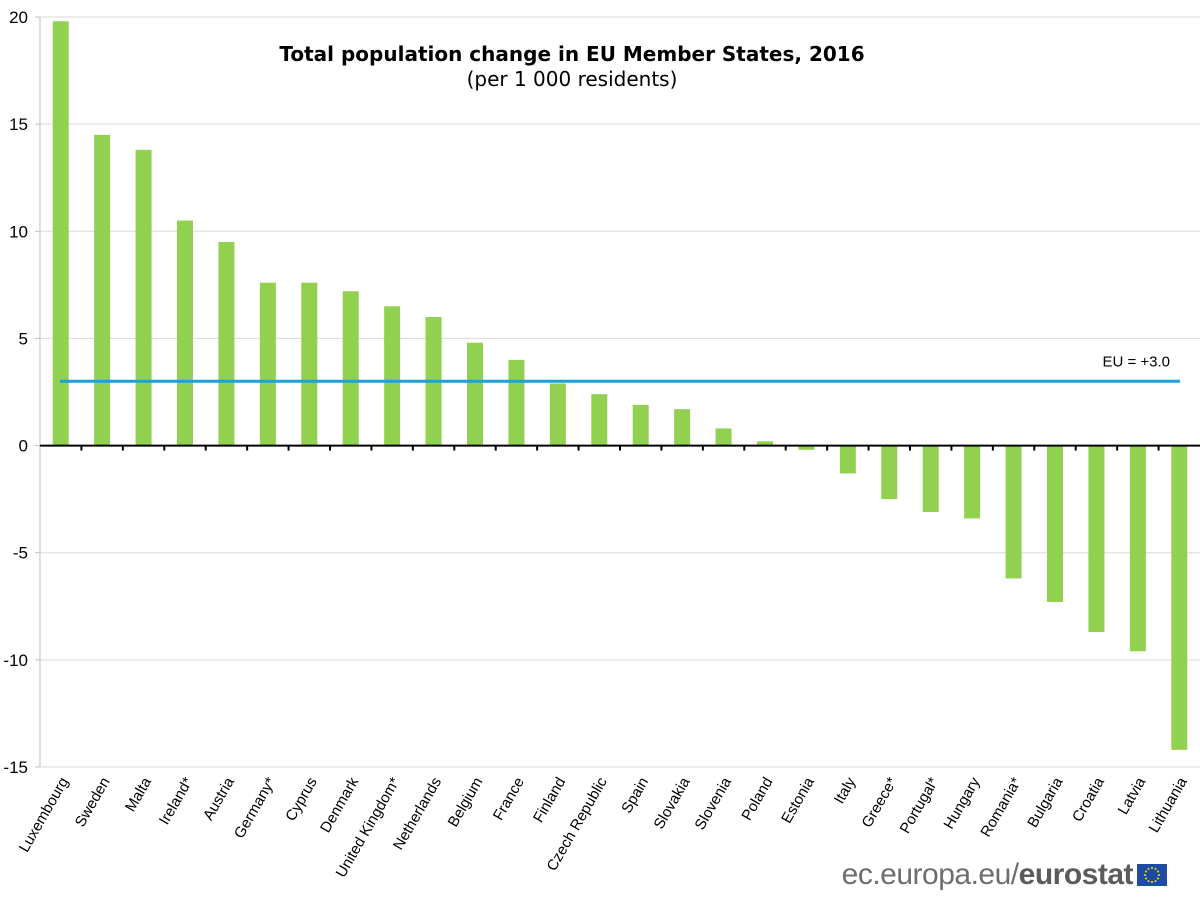  I want to click on y-tick-label: 0, so click(23, 446).